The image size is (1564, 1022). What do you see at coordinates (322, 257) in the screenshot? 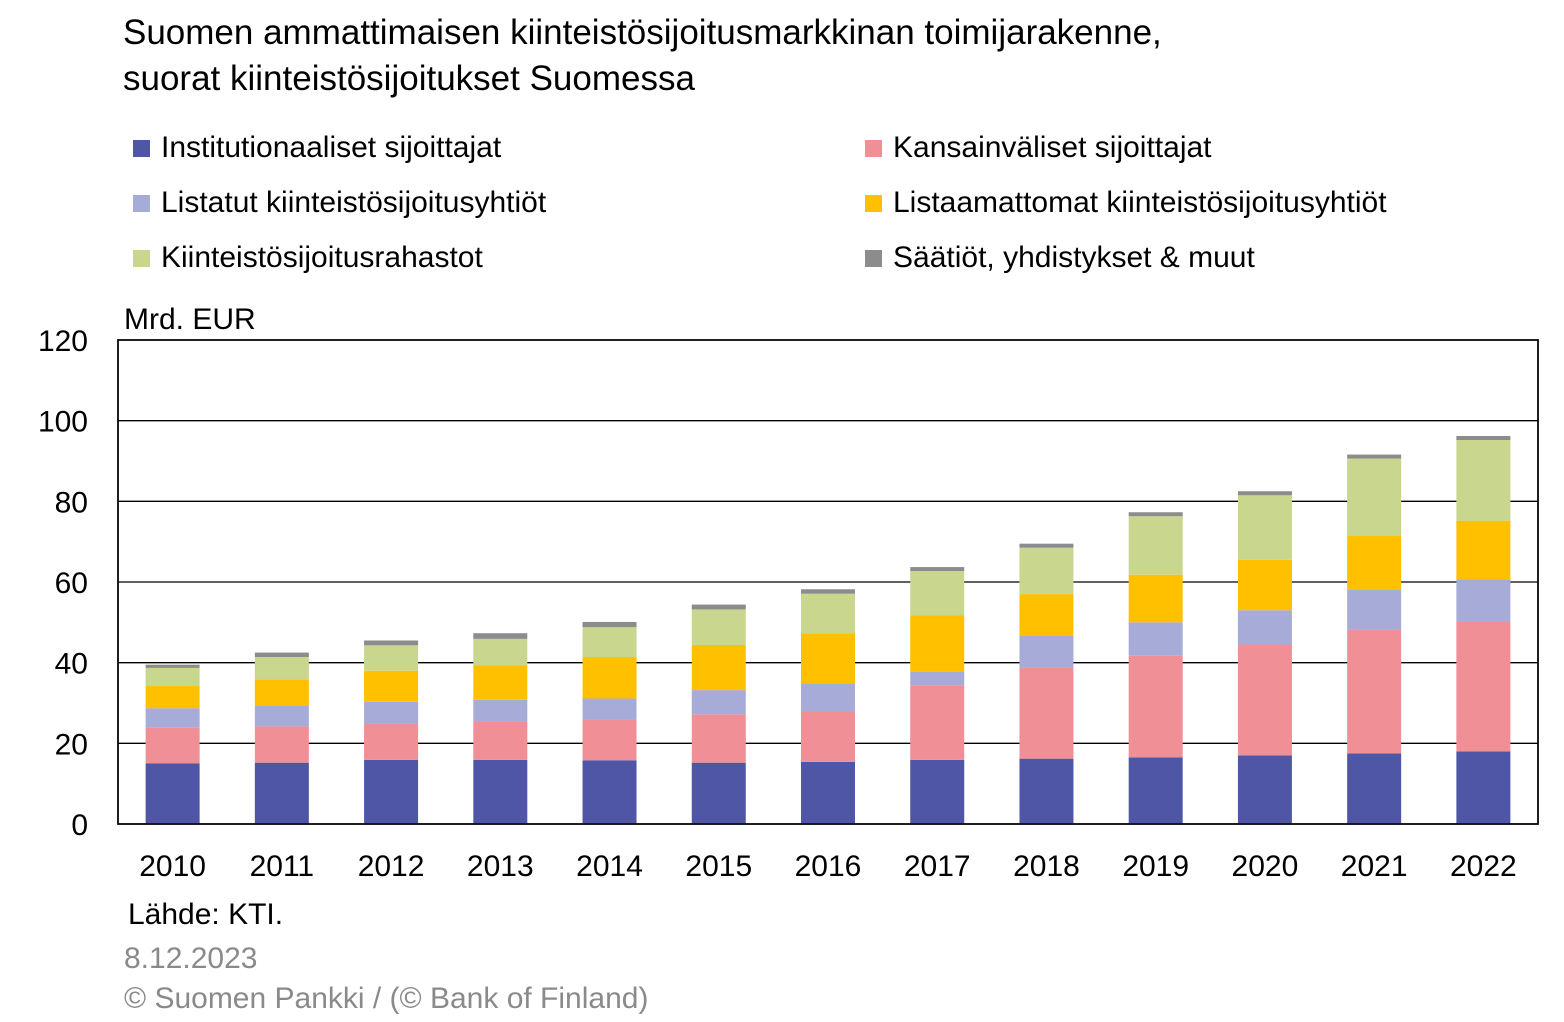
I see `legend-label: Kiinteistösijoitusrahastot` at bounding box center [322, 257].